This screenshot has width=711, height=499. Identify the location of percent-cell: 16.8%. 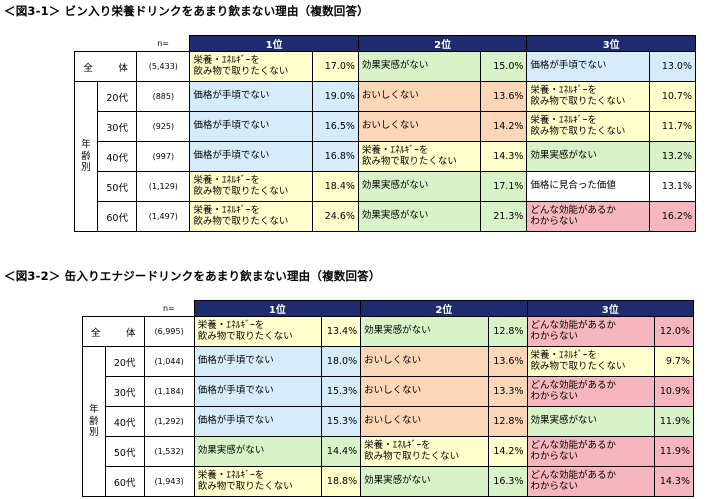
(335, 156).